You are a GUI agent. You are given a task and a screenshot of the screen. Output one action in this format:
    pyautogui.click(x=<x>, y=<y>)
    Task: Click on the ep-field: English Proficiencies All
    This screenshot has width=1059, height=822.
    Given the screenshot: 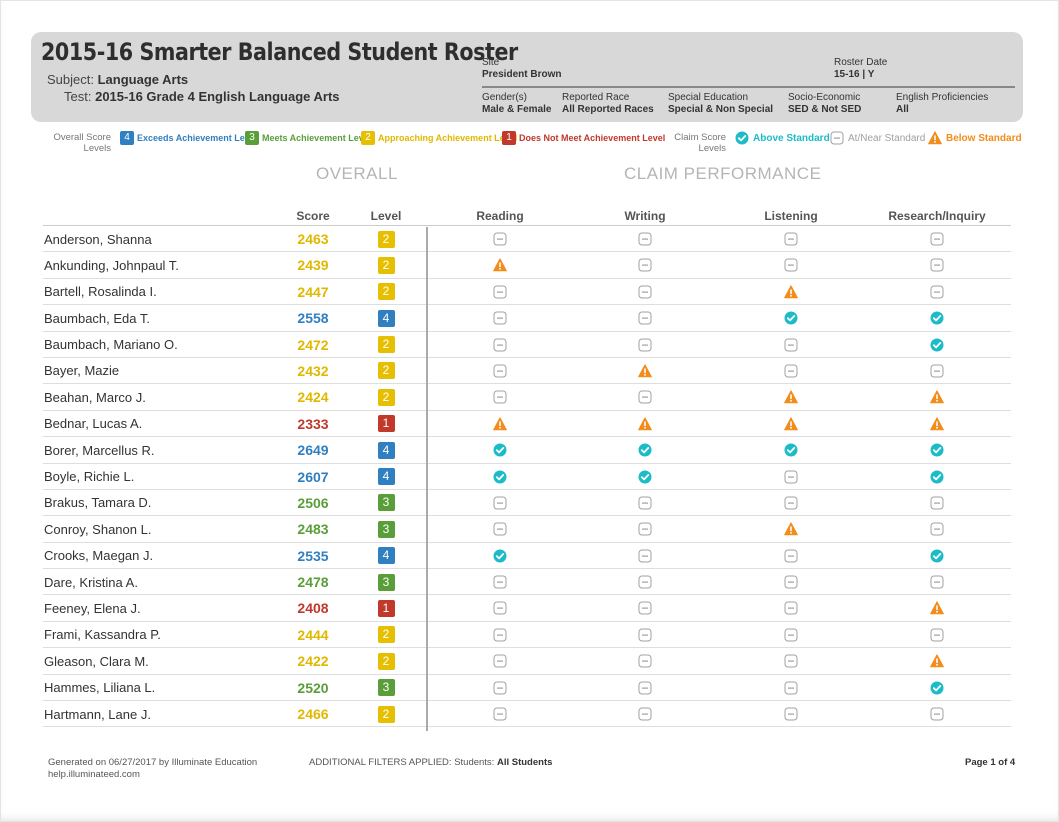 What is the action you would take?
    pyautogui.click(x=942, y=104)
    